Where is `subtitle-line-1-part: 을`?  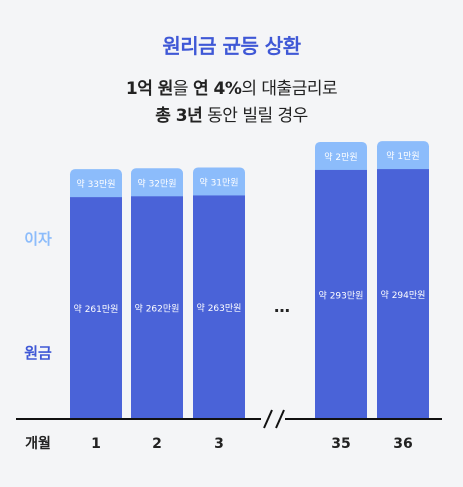 subtitle-line-1-part: 을 is located at coordinates (182, 89).